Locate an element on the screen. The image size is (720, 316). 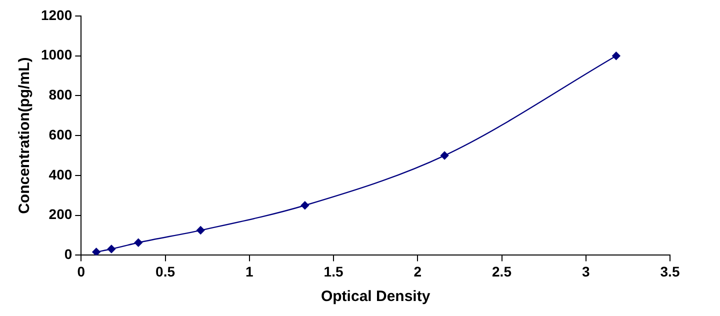
x-tick-label: 1 is located at coordinates (249, 271).